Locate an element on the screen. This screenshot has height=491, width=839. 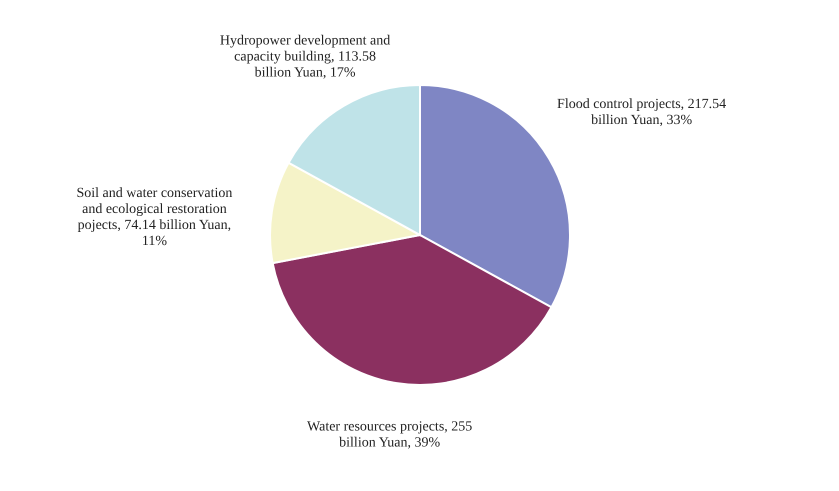
slice-label: Flood control projects, 217.54 billion Yuan, 33% is located at coordinates (641, 112).